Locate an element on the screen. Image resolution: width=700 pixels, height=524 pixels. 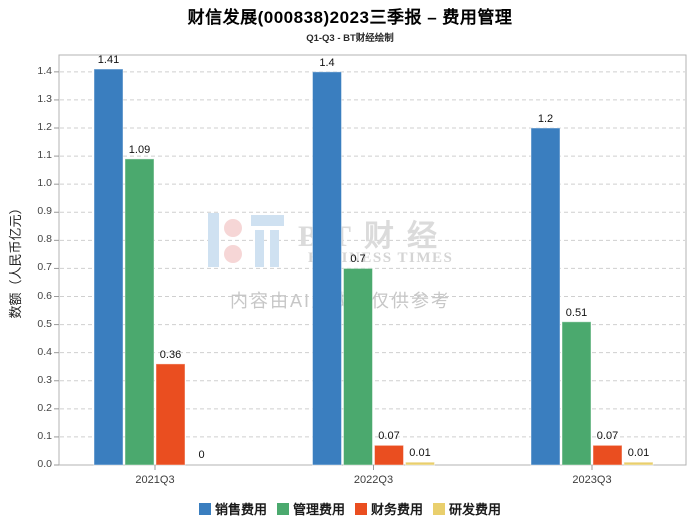
legend-item-研发费用: 研发费用 is located at coordinates (467, 508).